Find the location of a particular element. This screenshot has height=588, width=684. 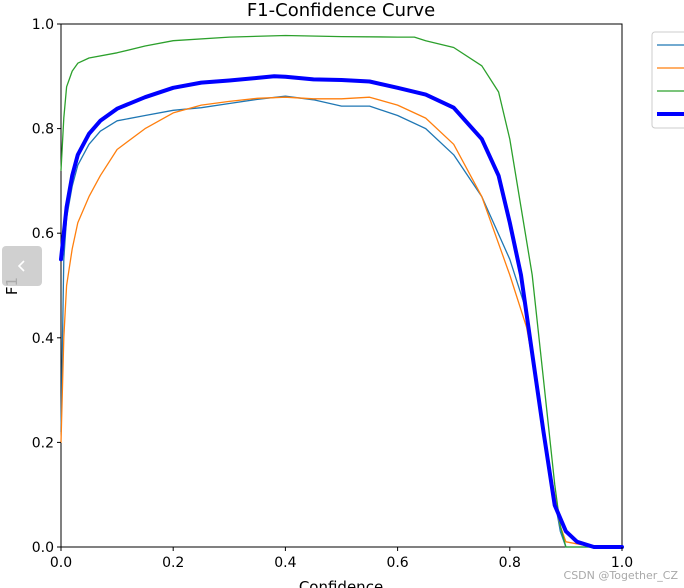

previous-button is located at coordinates (22, 266).